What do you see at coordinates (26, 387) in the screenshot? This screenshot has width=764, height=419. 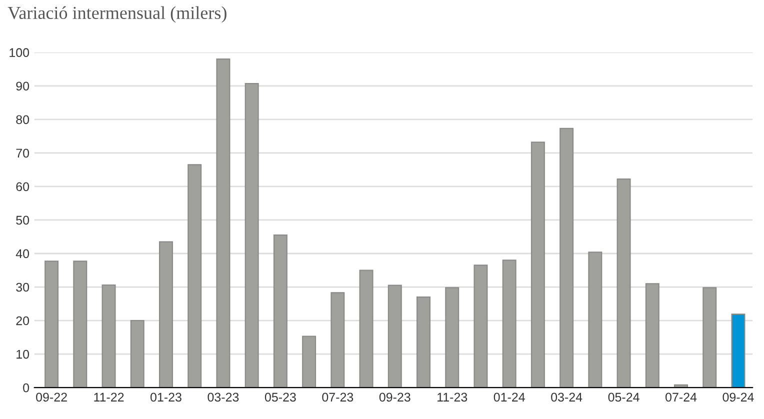 I see `y-tick-label: 0` at bounding box center [26, 387].